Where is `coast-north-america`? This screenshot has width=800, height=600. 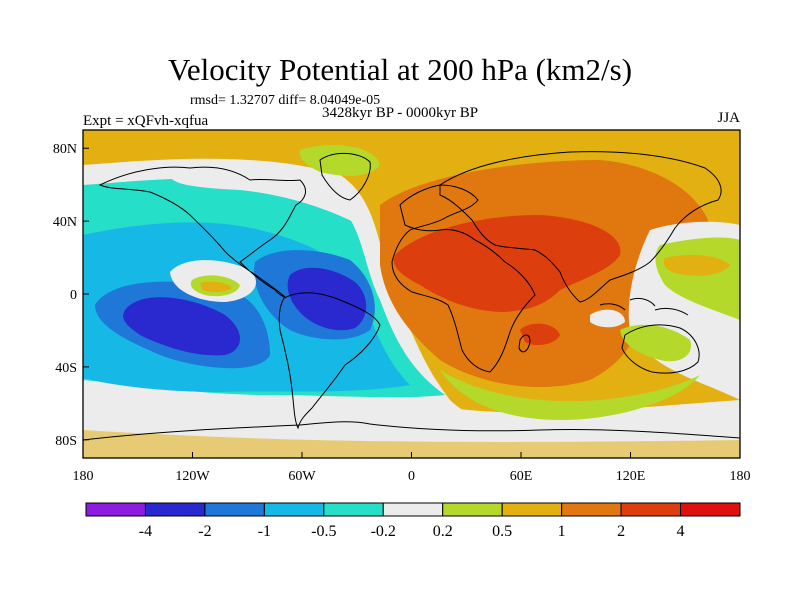 coast-north-america is located at coordinates (202, 232).